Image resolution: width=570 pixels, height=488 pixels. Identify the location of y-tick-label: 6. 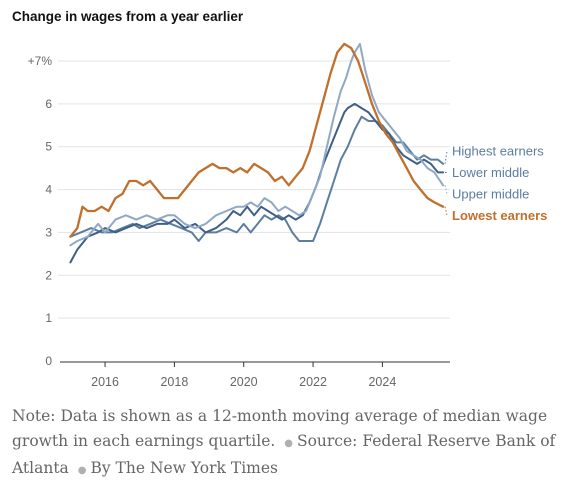
(48, 104).